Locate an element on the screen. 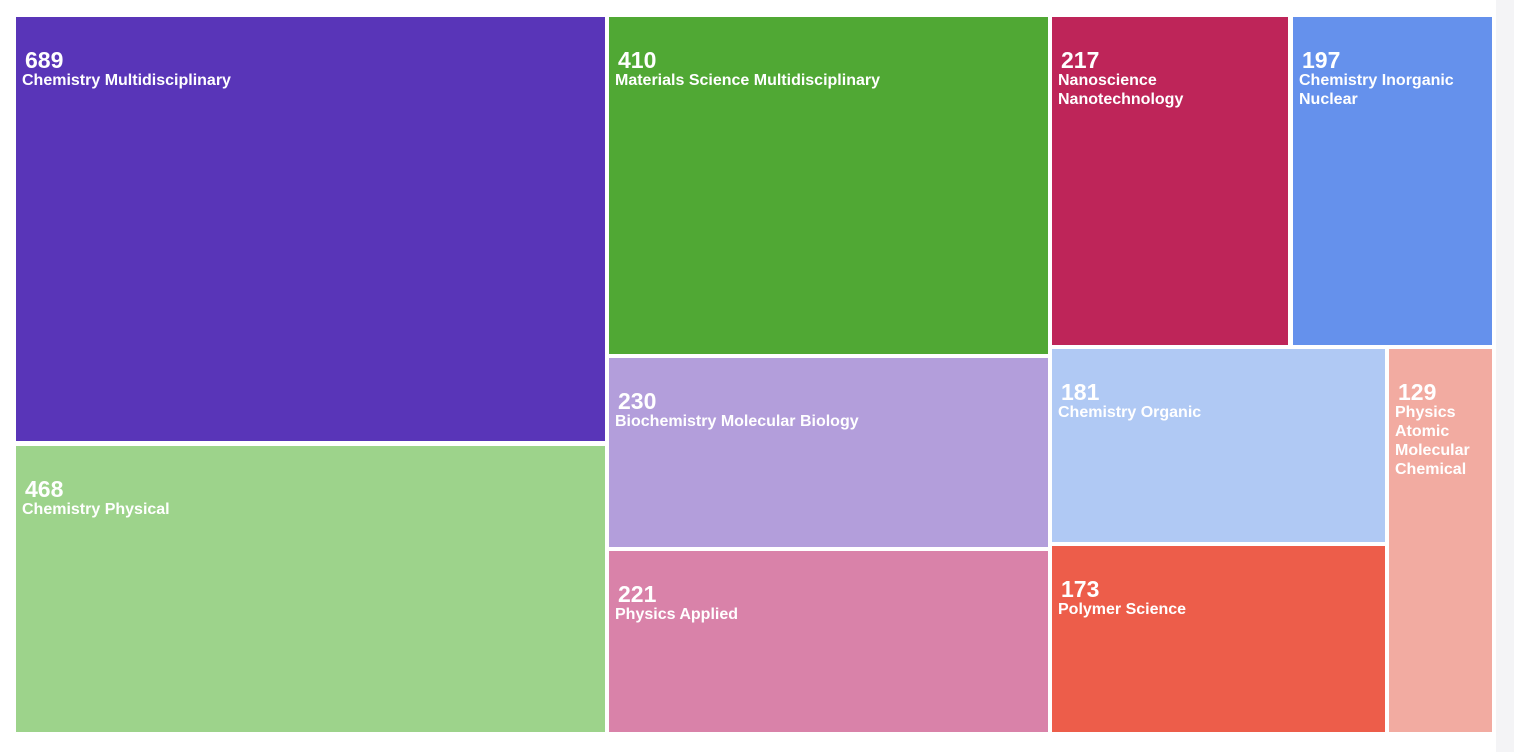 This screenshot has width=1514, height=752. tile-value: 197 is located at coordinates (1321, 60).